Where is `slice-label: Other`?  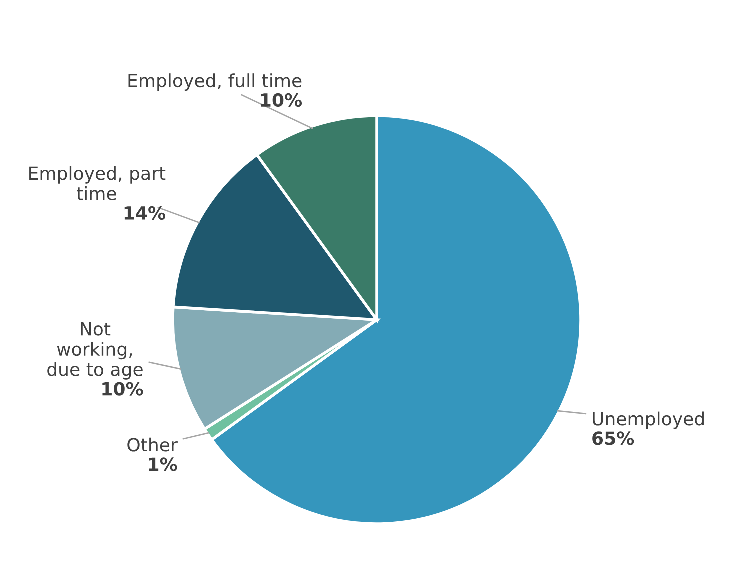 slice-label: Other is located at coordinates (153, 445).